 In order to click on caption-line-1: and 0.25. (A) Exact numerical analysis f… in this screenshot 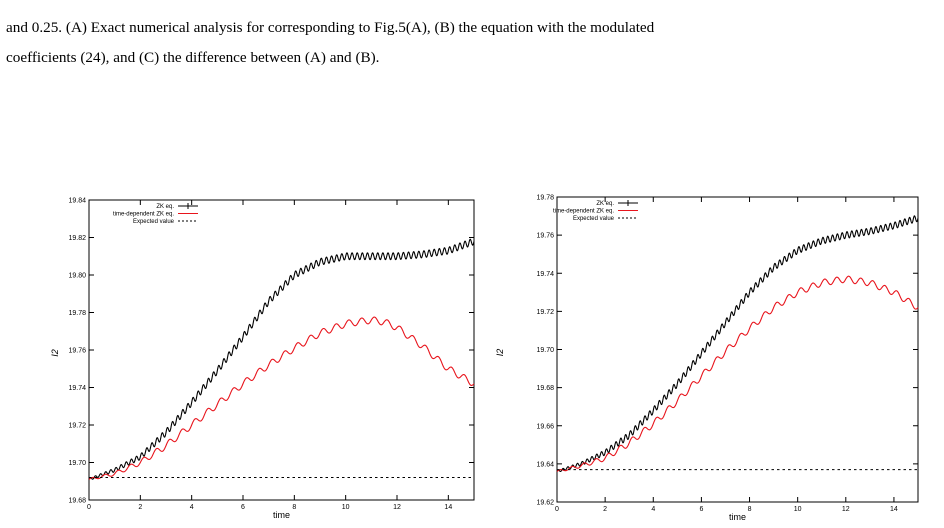, I will do `click(330, 27)`.